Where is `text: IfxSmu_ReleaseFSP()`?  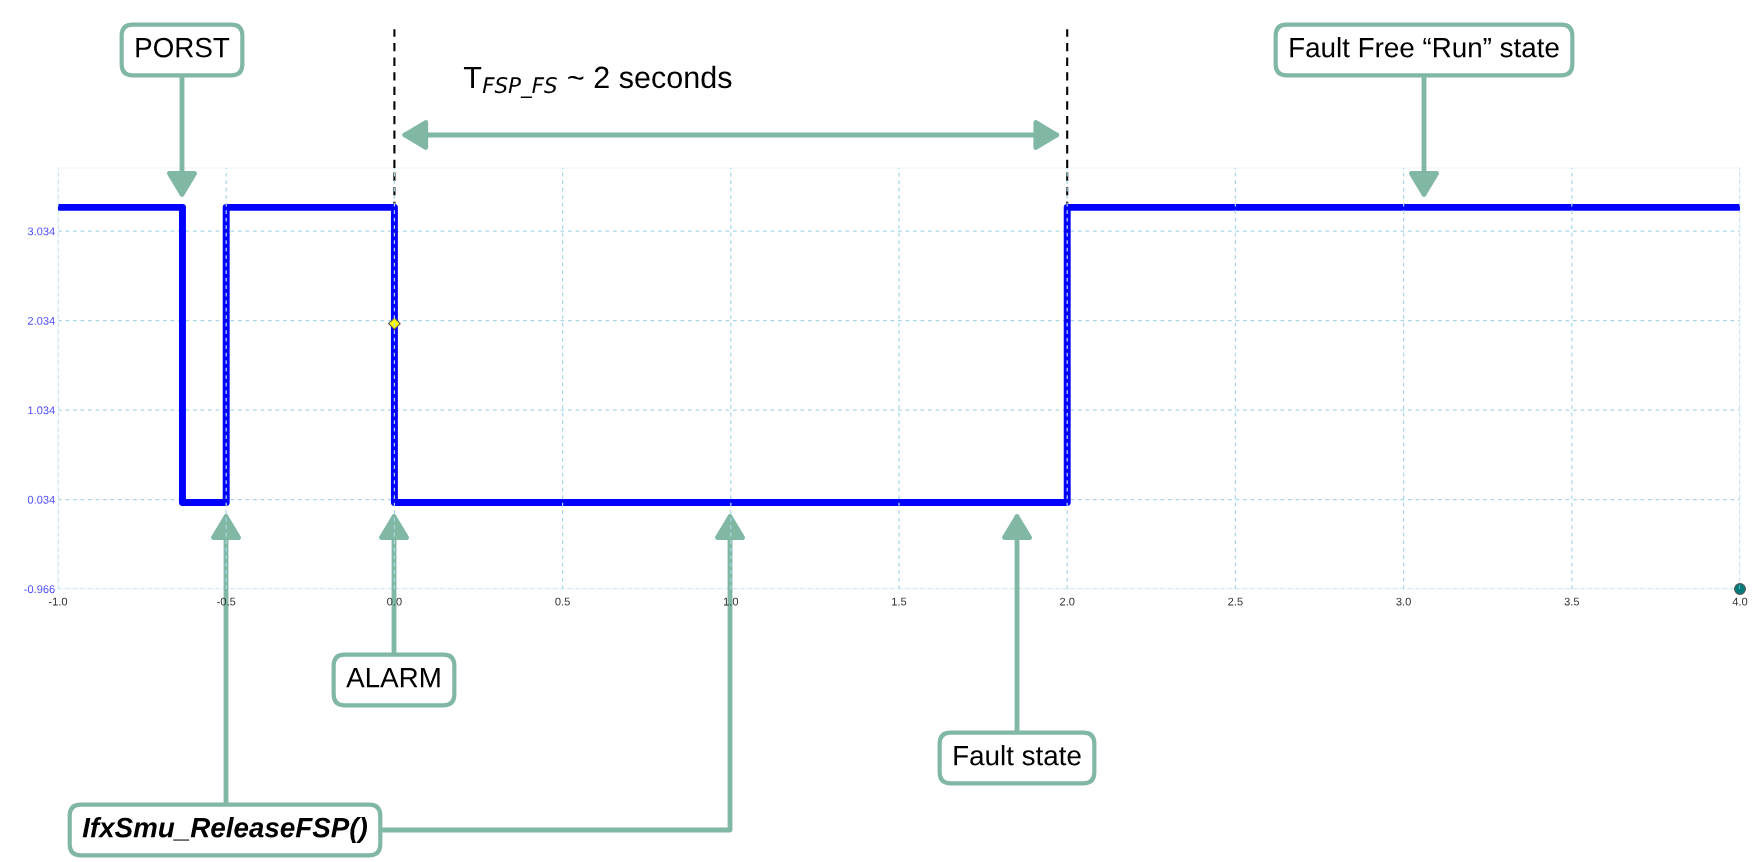
text: IfxSmu_ReleaseFSP() is located at coordinates (224, 830).